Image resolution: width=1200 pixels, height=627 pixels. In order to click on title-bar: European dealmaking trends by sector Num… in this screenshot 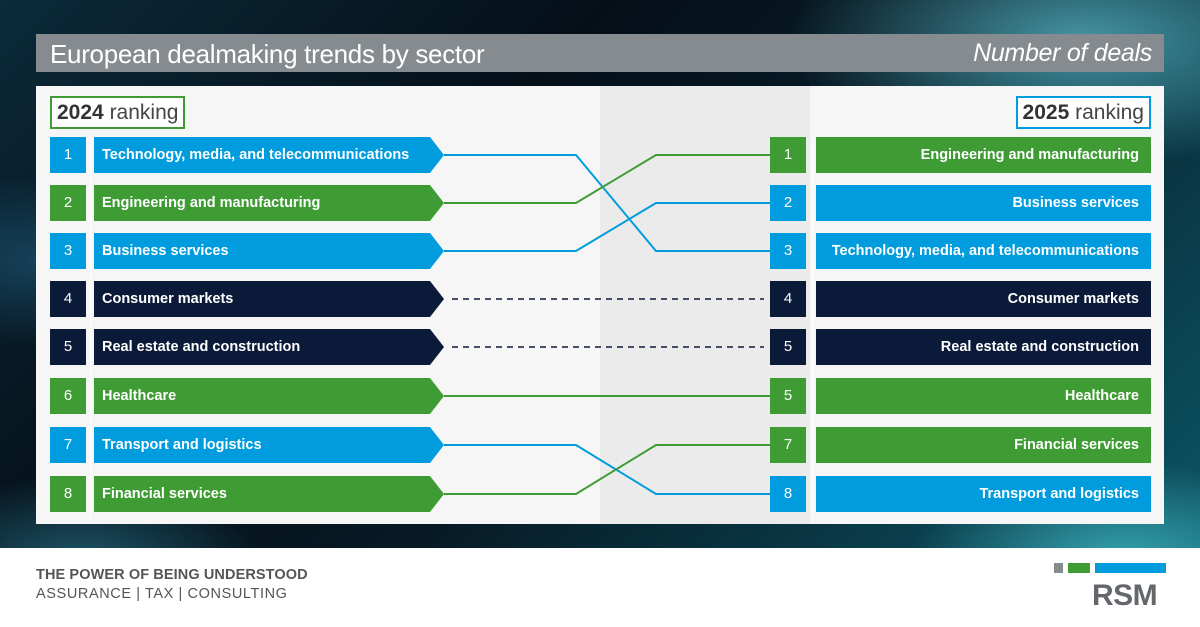, I will do `click(600, 53)`.